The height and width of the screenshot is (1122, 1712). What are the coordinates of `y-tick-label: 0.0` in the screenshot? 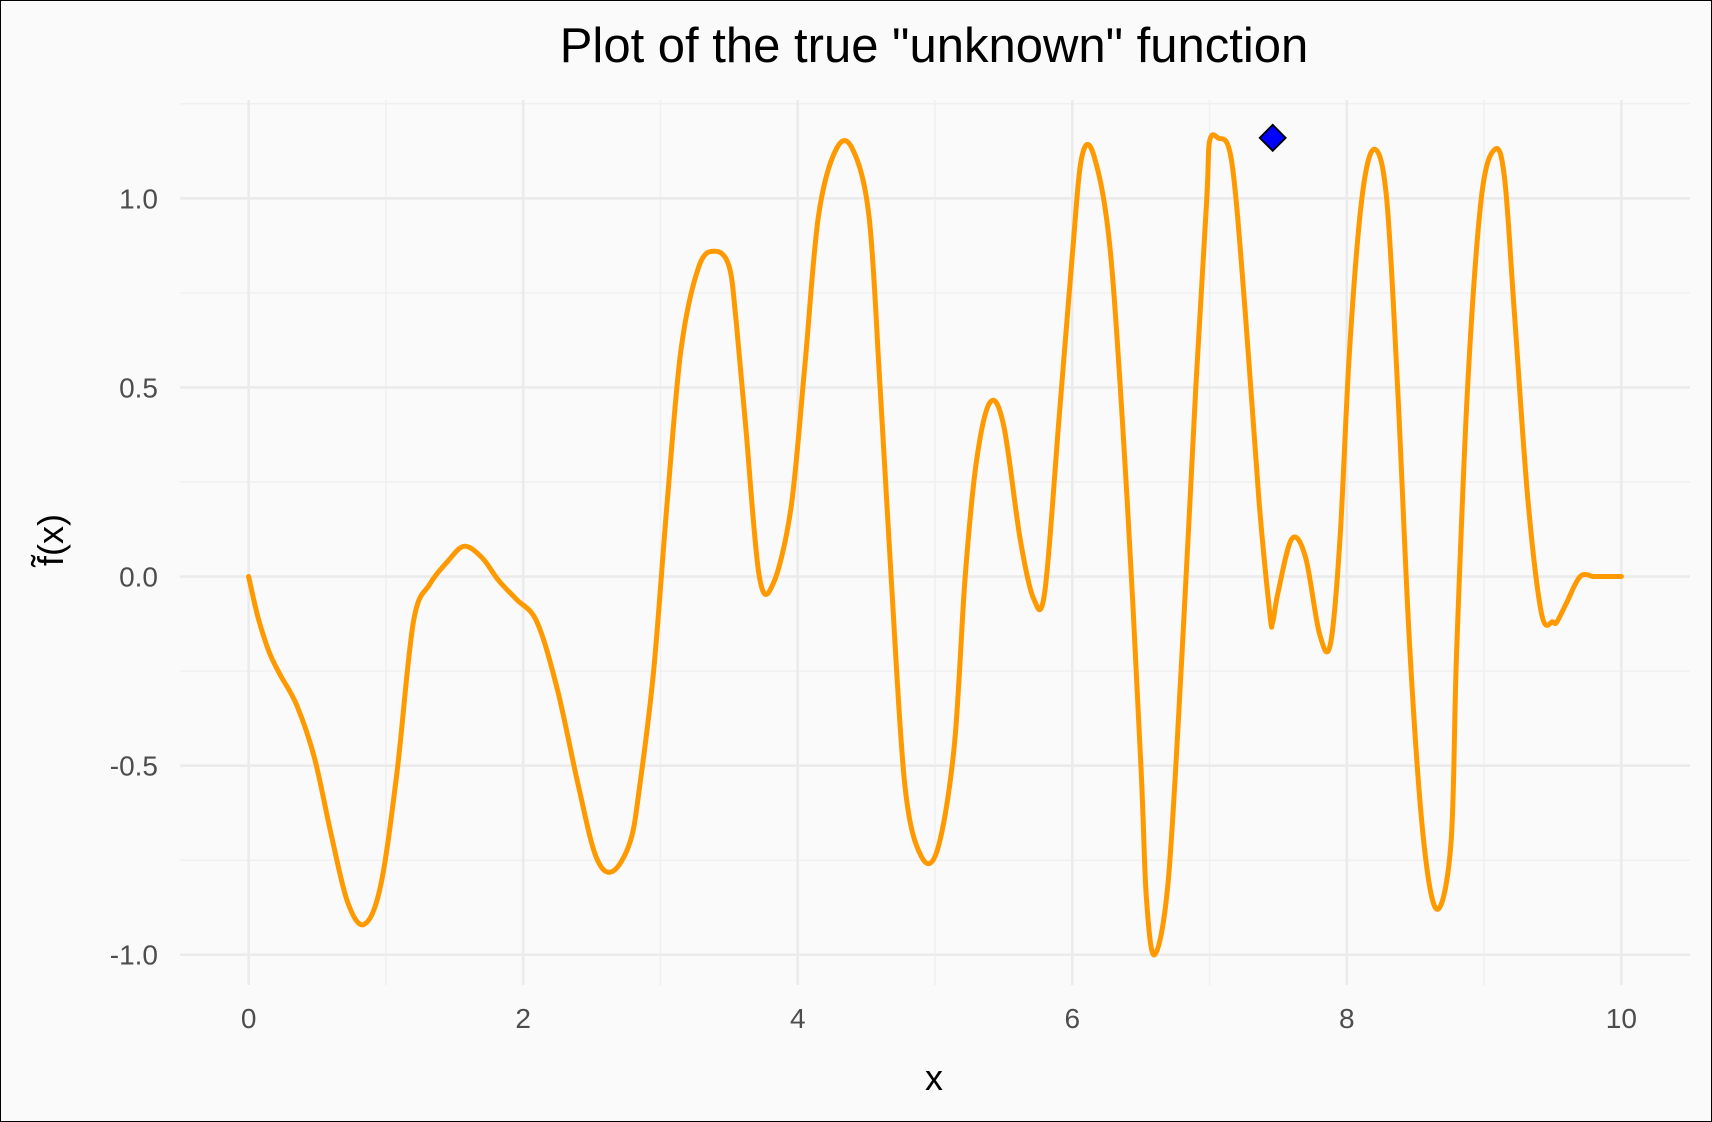 It's located at (138, 577).